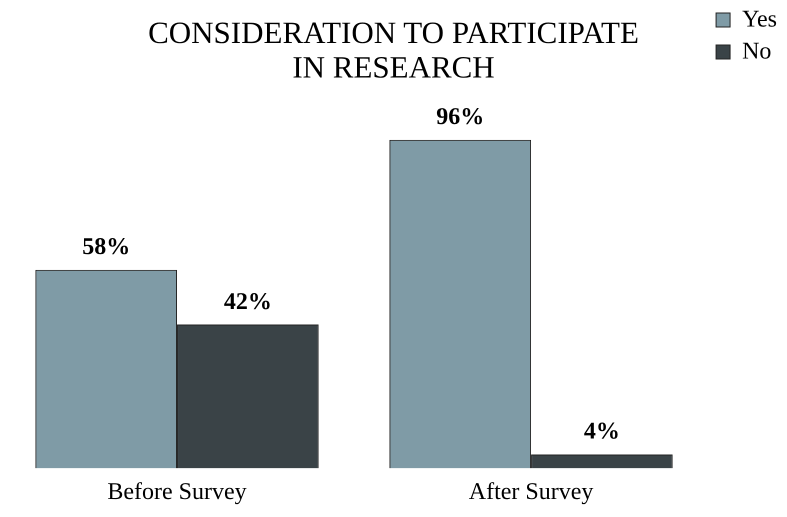 The height and width of the screenshot is (517, 787). What do you see at coordinates (757, 51) in the screenshot?
I see `legend-label: No` at bounding box center [757, 51].